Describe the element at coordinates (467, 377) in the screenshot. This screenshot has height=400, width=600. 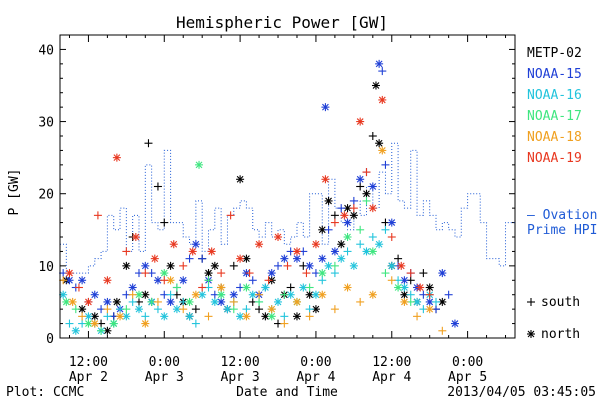
I see `x-tick-date-label: Apr 5` at that location.